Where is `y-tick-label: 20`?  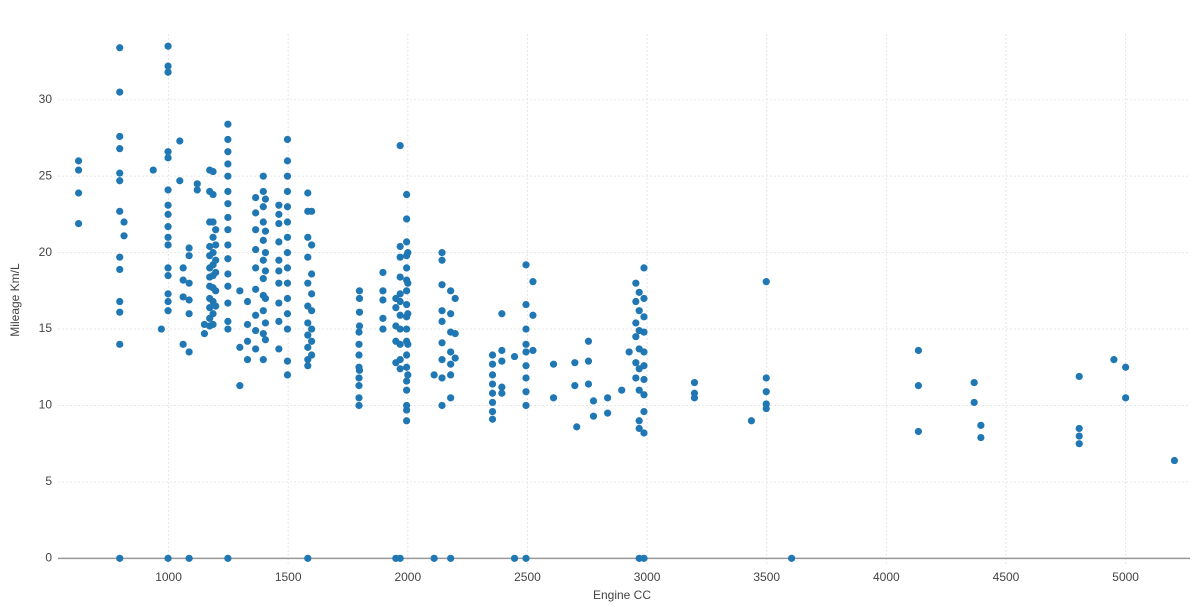
y-tick-label: 20 is located at coordinates (46, 252).